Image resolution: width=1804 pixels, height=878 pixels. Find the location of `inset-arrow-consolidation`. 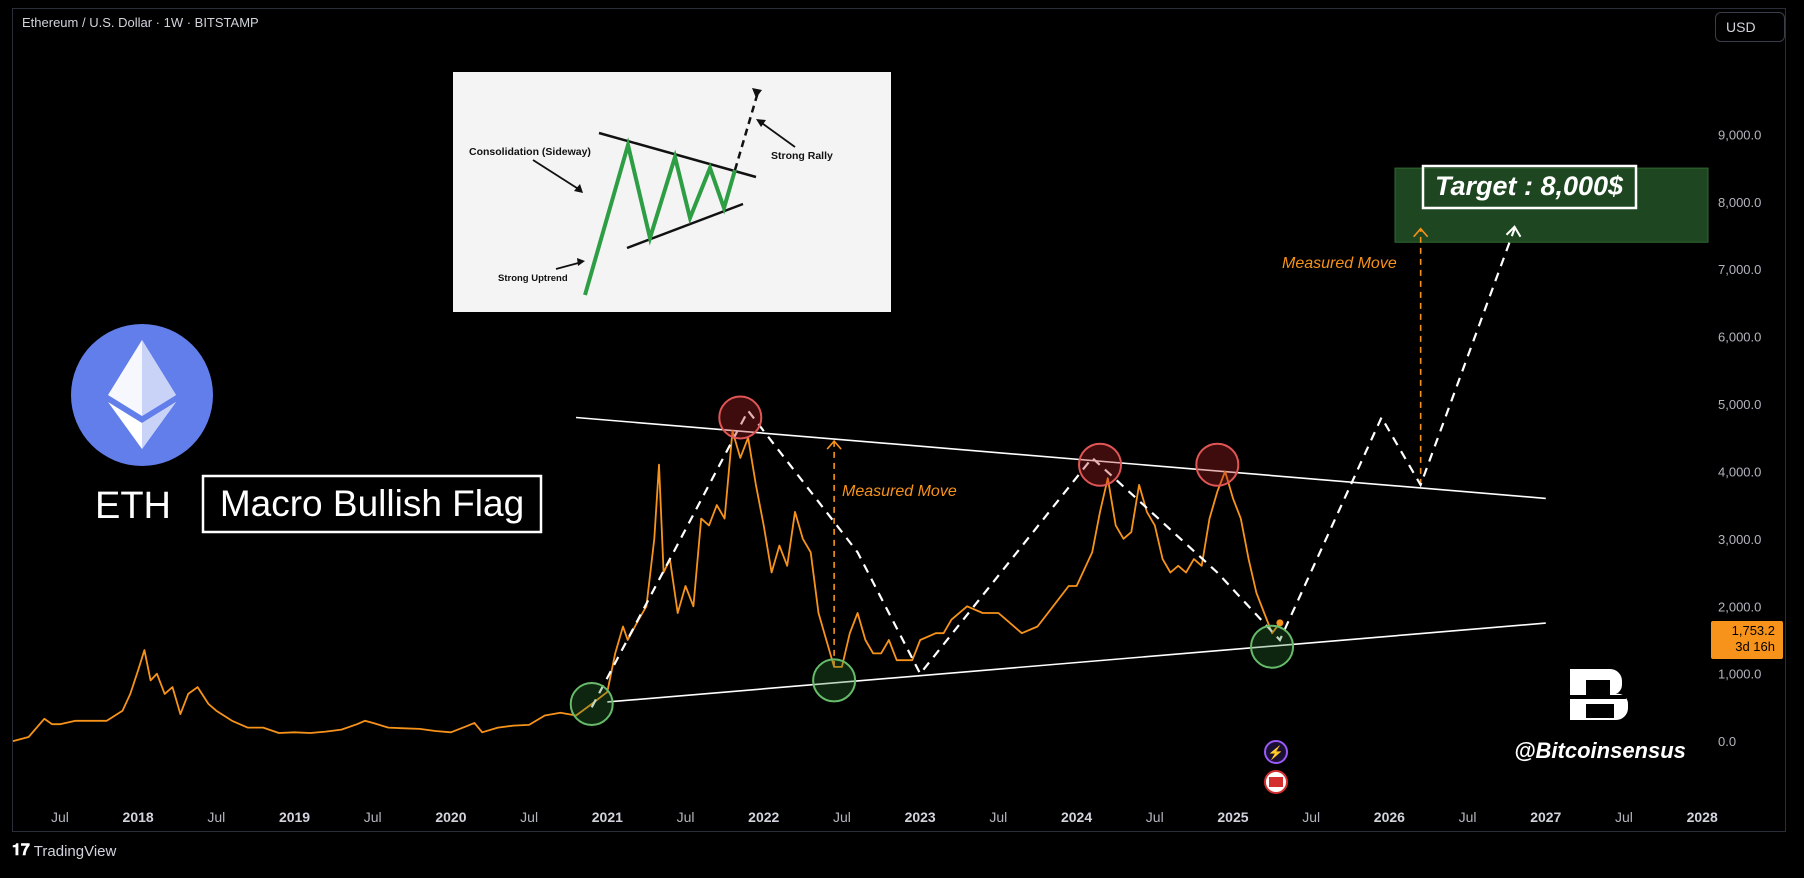

inset-arrow-consolidation is located at coordinates (556, 175).